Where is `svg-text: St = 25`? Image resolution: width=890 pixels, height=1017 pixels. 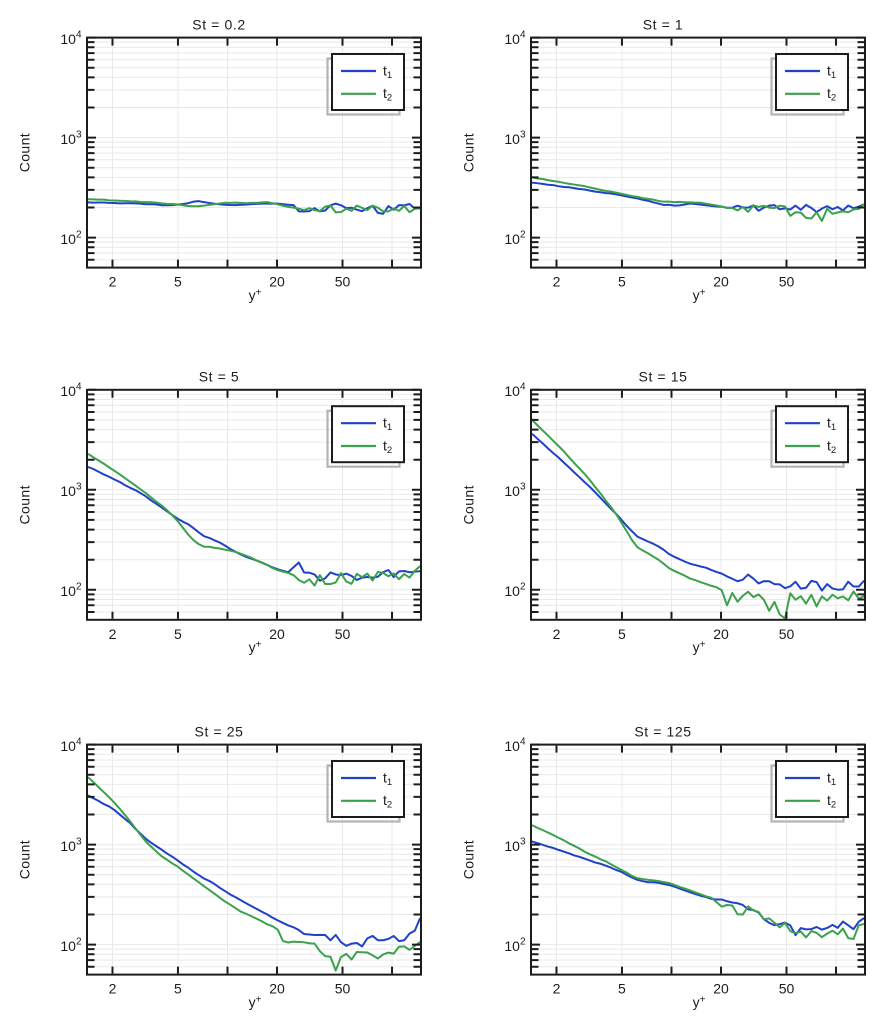
svg-text: St = 25 is located at coordinates (219, 731).